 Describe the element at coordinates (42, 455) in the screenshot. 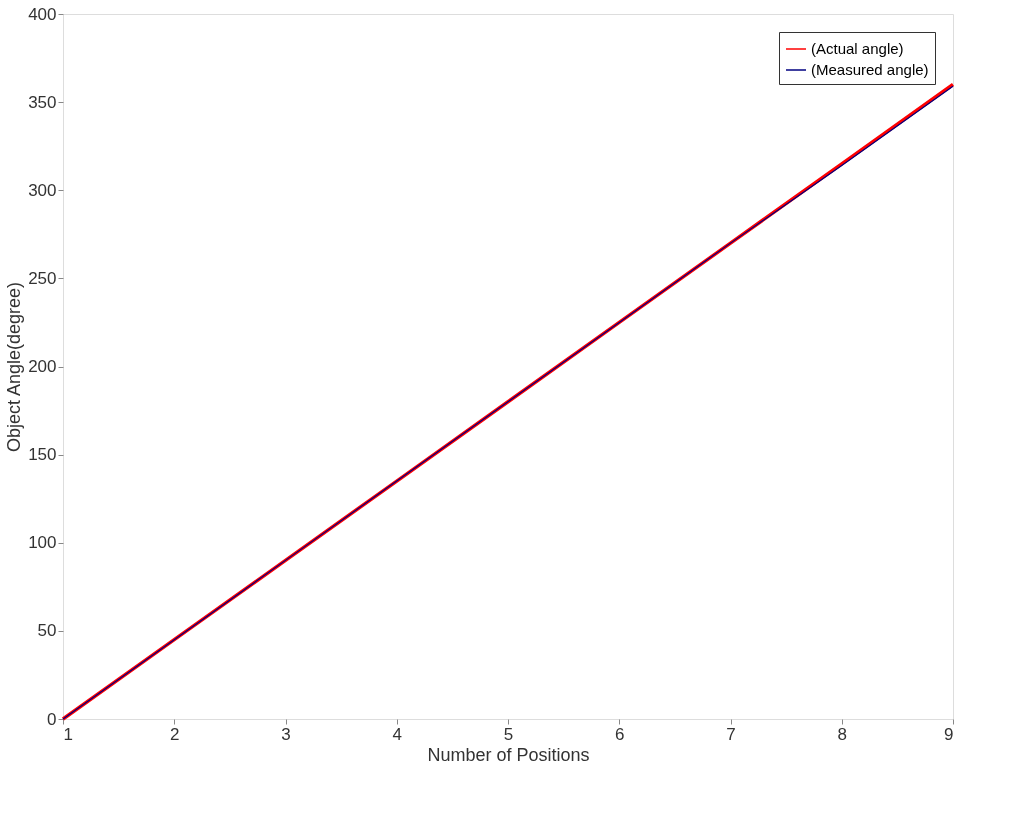

I see `y-tick-label: 150` at that location.